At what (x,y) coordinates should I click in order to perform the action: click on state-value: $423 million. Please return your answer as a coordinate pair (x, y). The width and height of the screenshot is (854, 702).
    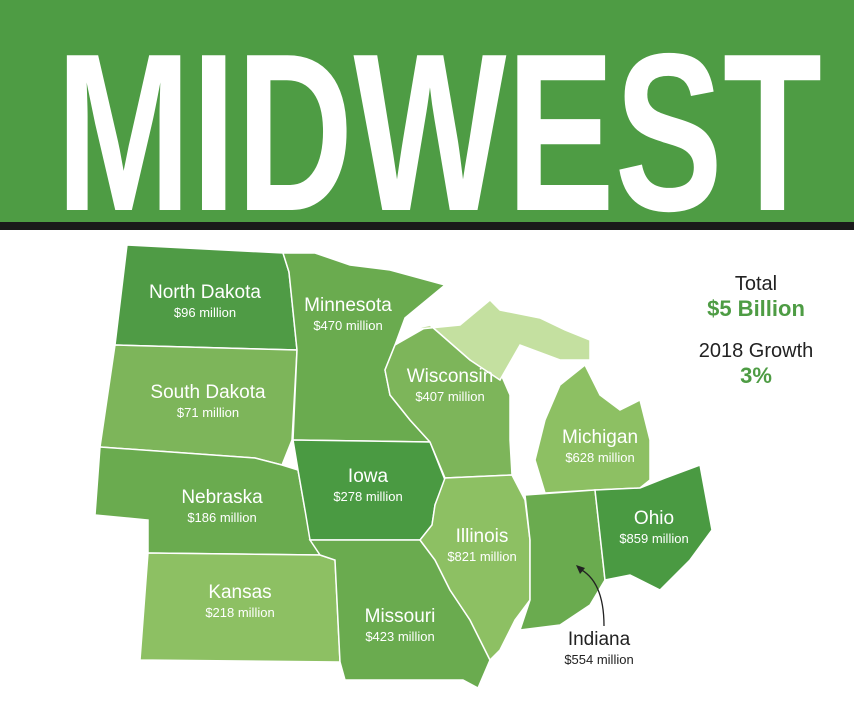
    Looking at the image, I should click on (399, 636).